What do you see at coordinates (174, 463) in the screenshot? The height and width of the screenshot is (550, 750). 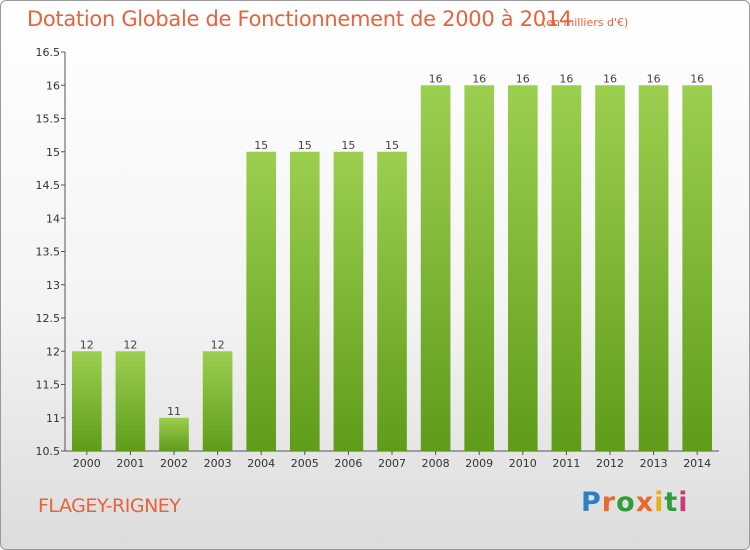 I see `x-tick-label-2002: 2002` at bounding box center [174, 463].